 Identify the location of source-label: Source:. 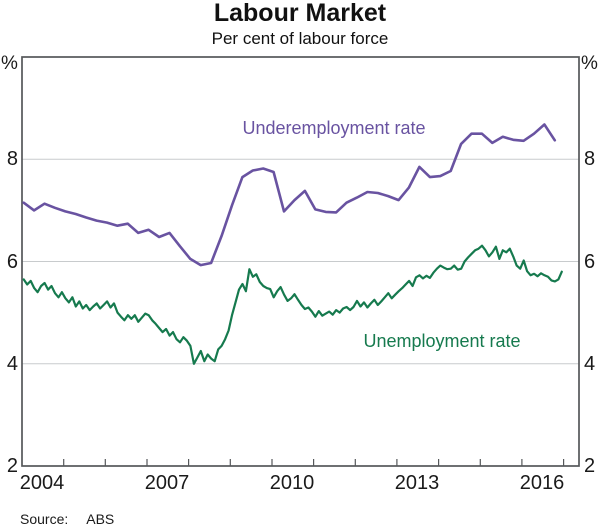
(44, 519).